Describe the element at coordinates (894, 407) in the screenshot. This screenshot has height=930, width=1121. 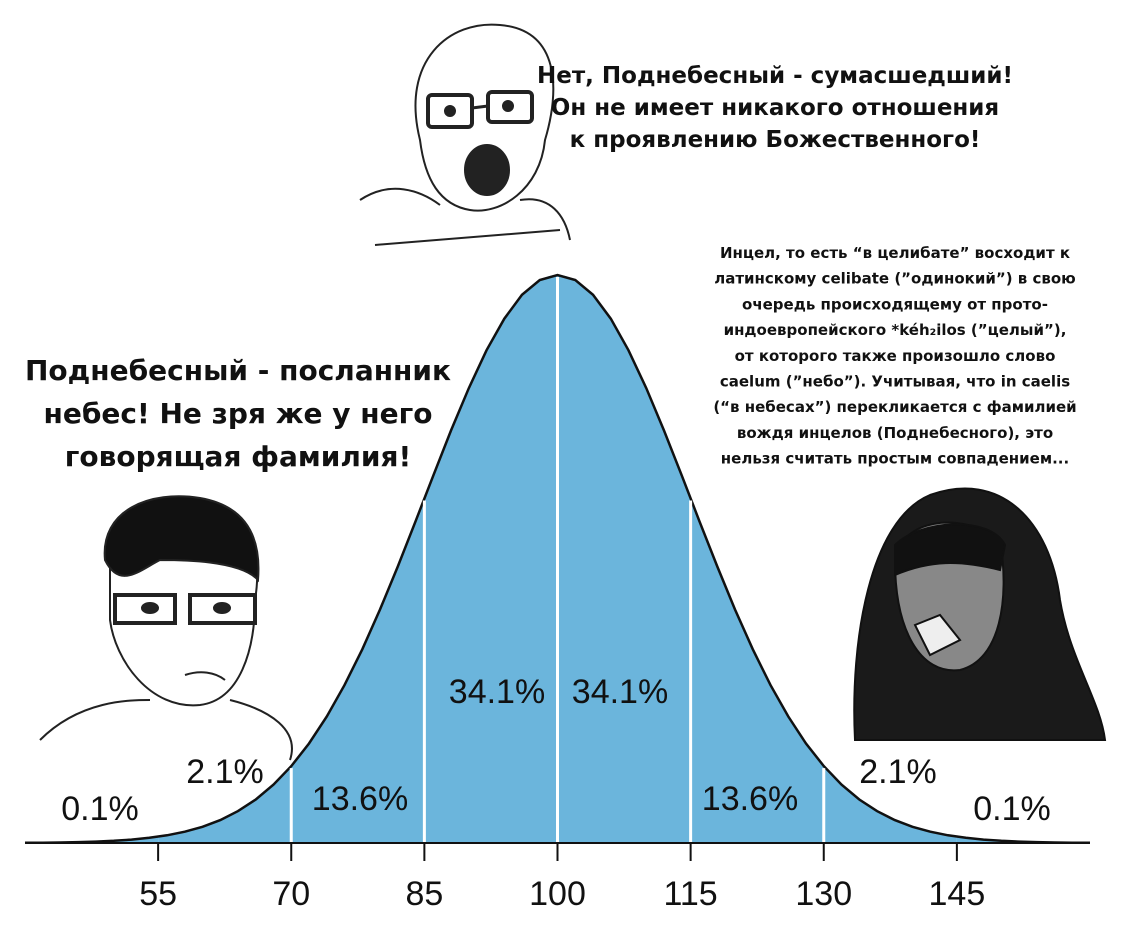
I see `caption-line: (“в небесах”) перекликается с фамилией` at that location.